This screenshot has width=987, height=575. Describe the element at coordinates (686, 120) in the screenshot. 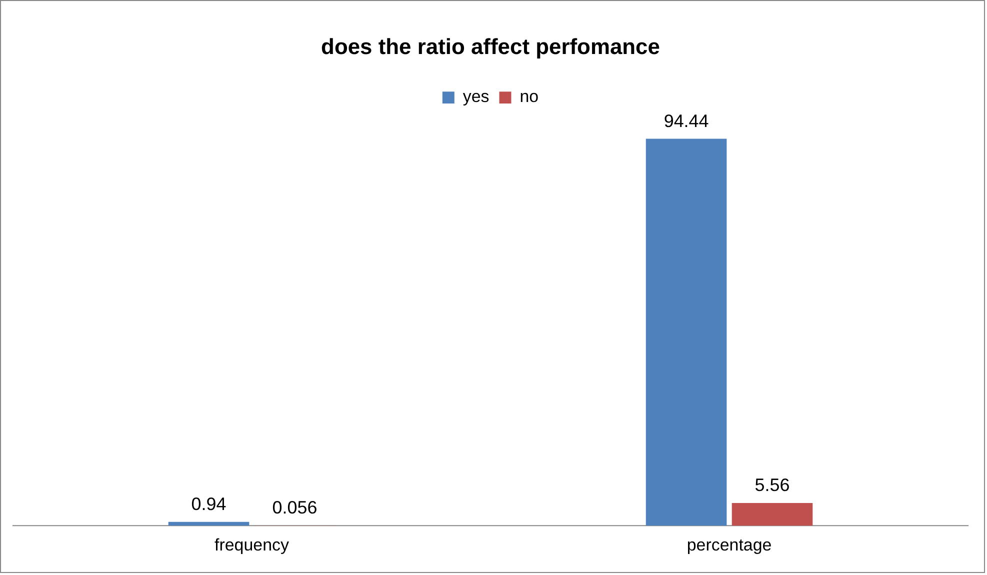

I see `data-label: 94.44` at that location.